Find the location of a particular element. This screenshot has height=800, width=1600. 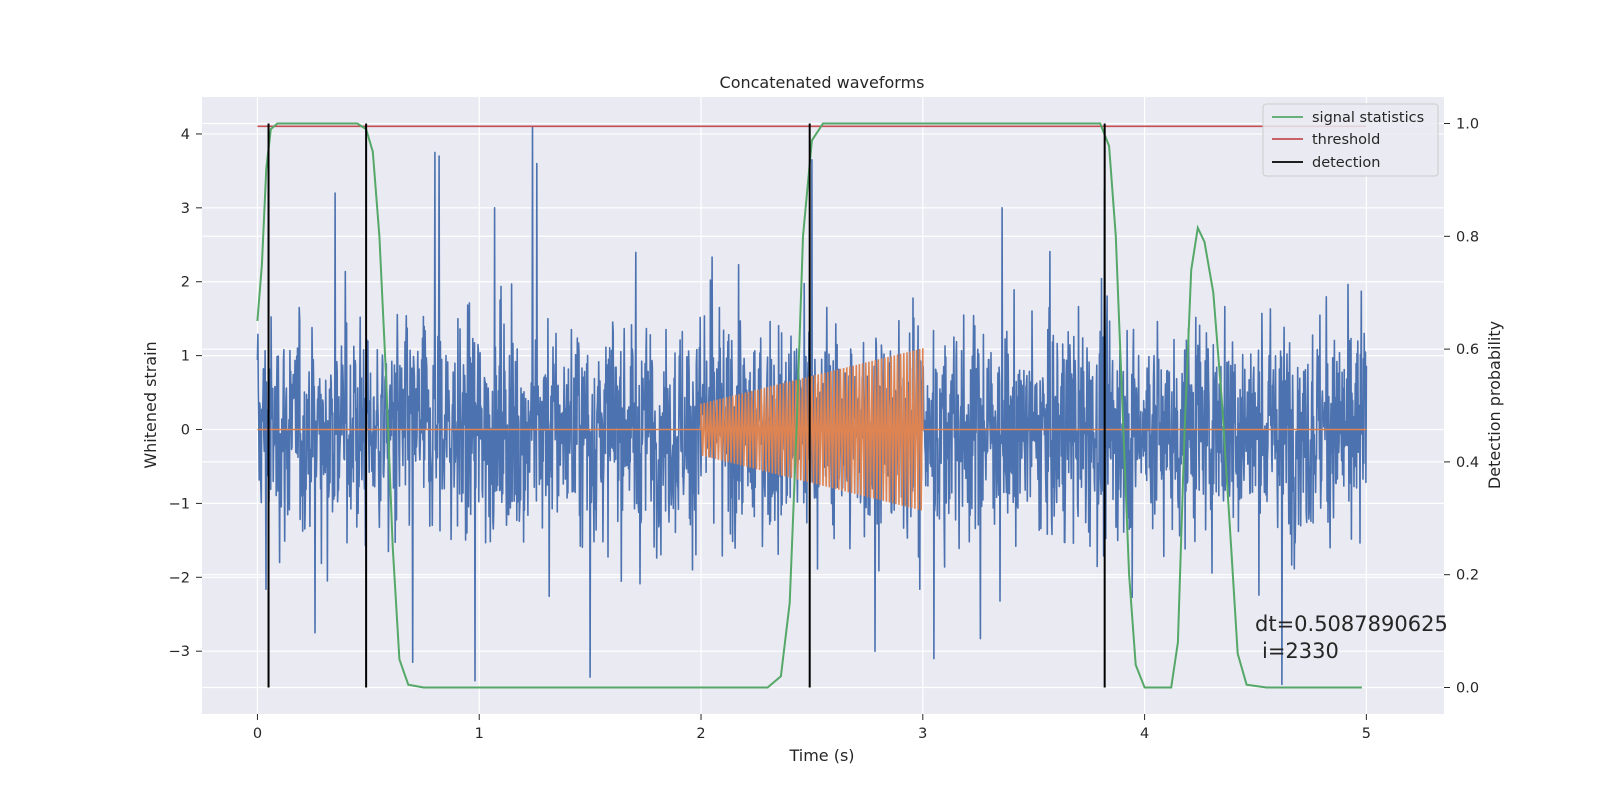

waveform-series is located at coordinates (812, 429).